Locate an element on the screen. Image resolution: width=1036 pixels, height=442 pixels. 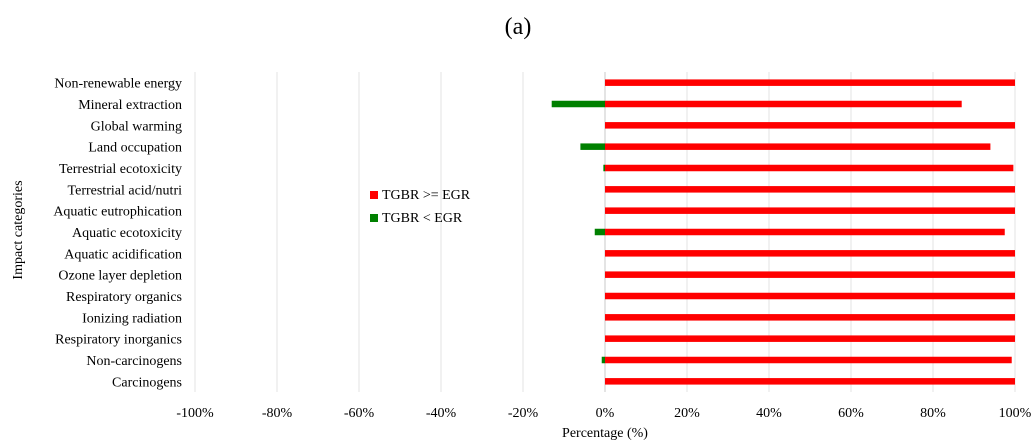
x-tick-label: 100% is located at coordinates (1015, 413).